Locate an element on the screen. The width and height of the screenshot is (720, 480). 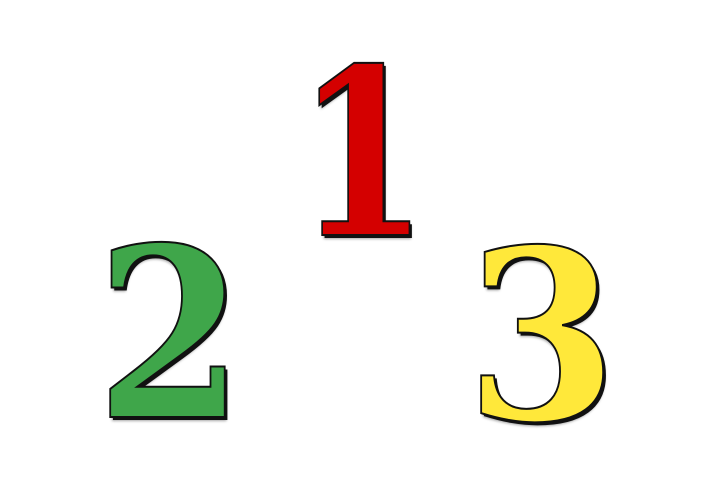
number-two: 2 is located at coordinates (170, 334).